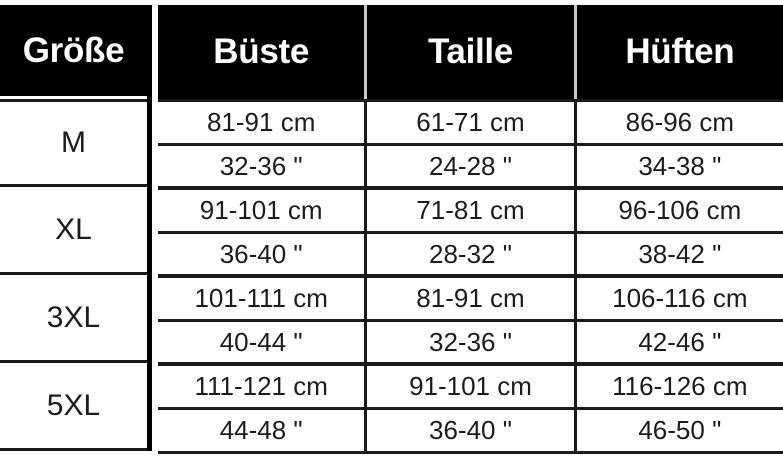  What do you see at coordinates (678, 166) in the screenshot?
I see `hips-in-m: 34-38 "` at bounding box center [678, 166].